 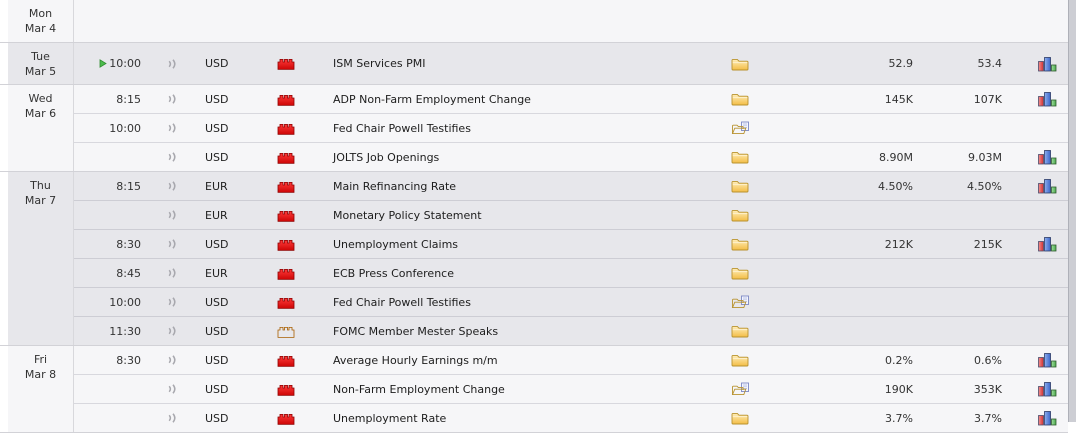 I want to click on forecast-value: 8.90M, so click(x=896, y=157).